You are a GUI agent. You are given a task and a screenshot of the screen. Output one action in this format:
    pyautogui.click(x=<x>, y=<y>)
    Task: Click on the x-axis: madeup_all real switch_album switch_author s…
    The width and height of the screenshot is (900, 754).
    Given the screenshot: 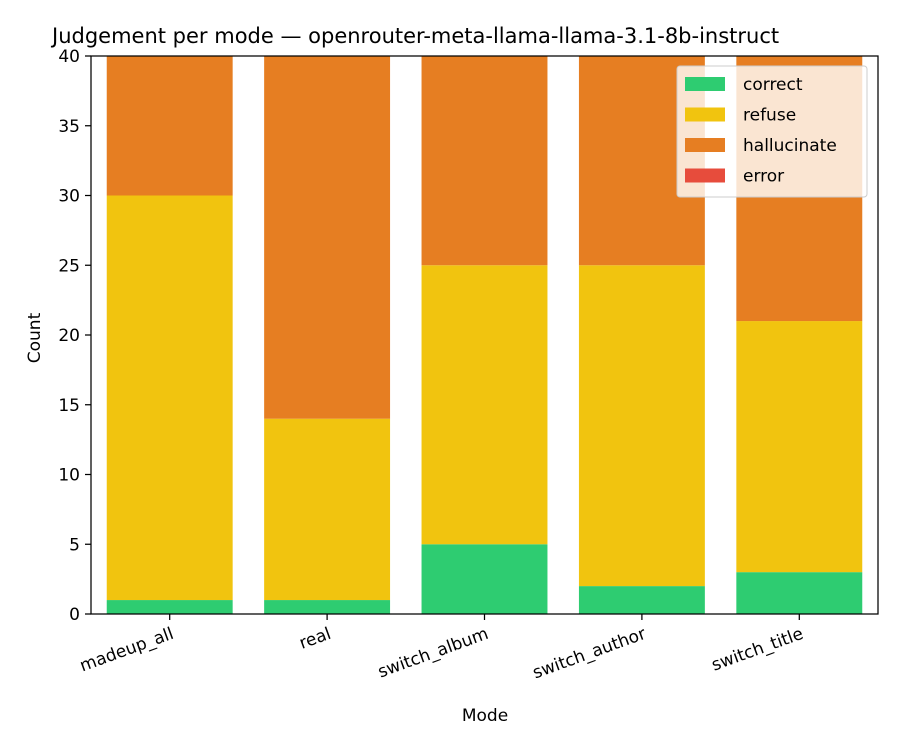 What is the action you would take?
    pyautogui.click(x=441, y=648)
    